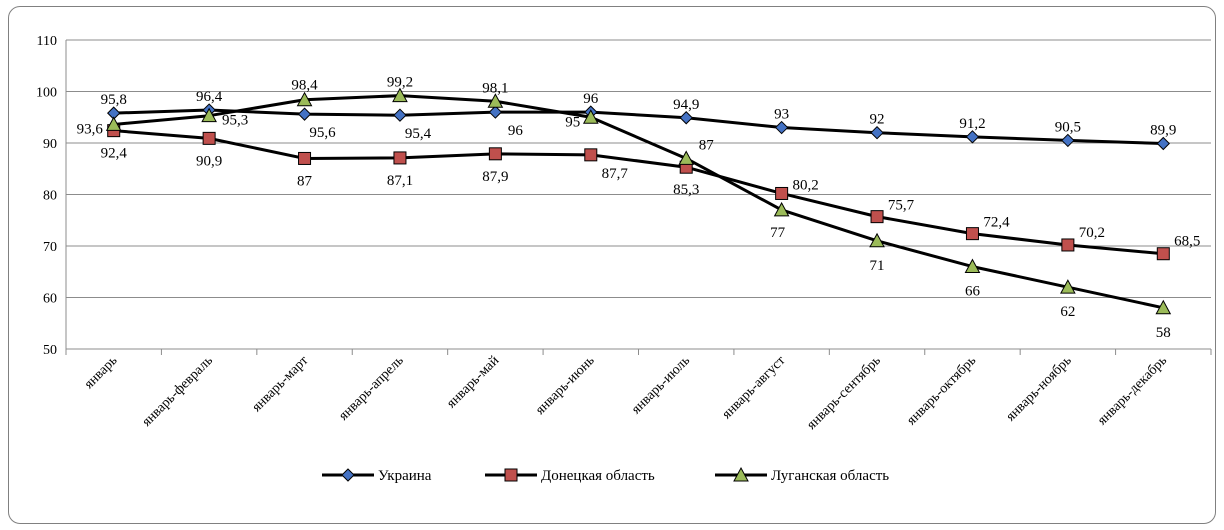 Image resolution: width=1224 pixels, height=530 pixels. Describe the element at coordinates (615, 174) in the screenshot. I see `data-label-s2-6: 87,7` at that location.